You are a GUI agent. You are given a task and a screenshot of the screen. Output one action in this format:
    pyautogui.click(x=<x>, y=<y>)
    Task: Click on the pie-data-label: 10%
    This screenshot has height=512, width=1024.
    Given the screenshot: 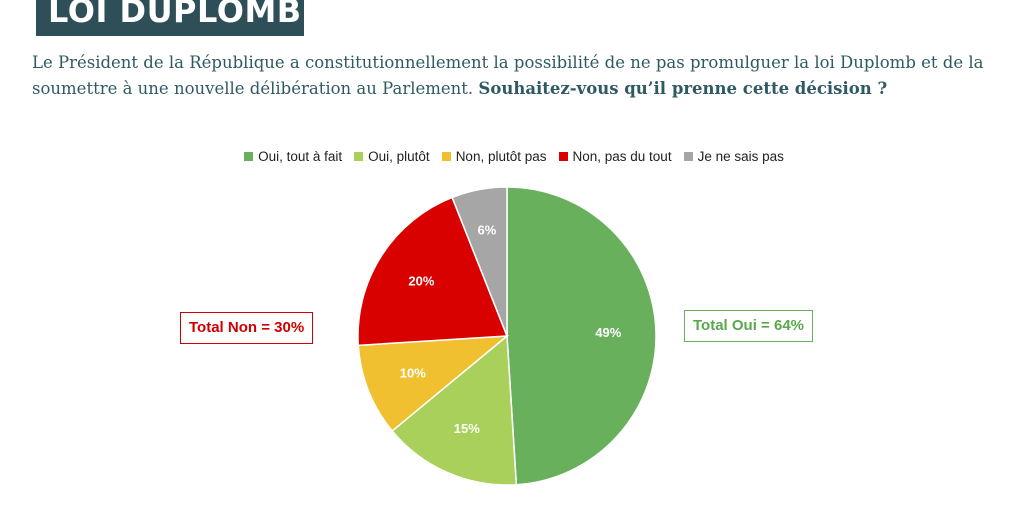 What is the action you would take?
    pyautogui.click(x=413, y=372)
    